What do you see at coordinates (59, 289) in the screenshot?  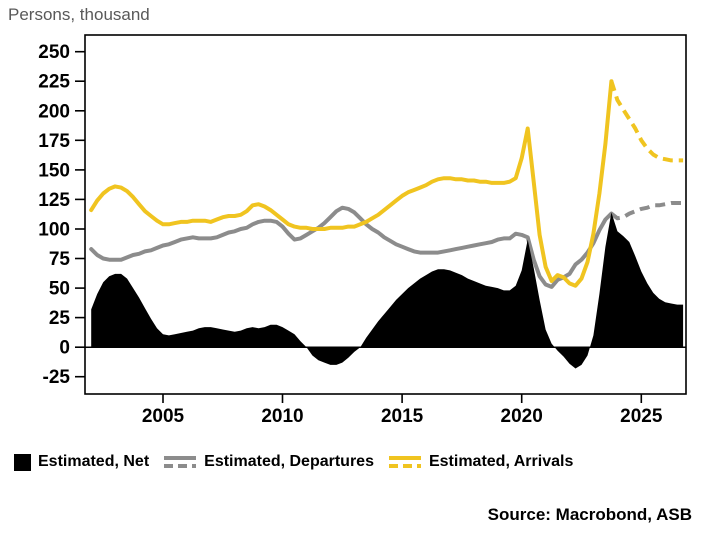 I see `svg-text: 50` at bounding box center [59, 289].